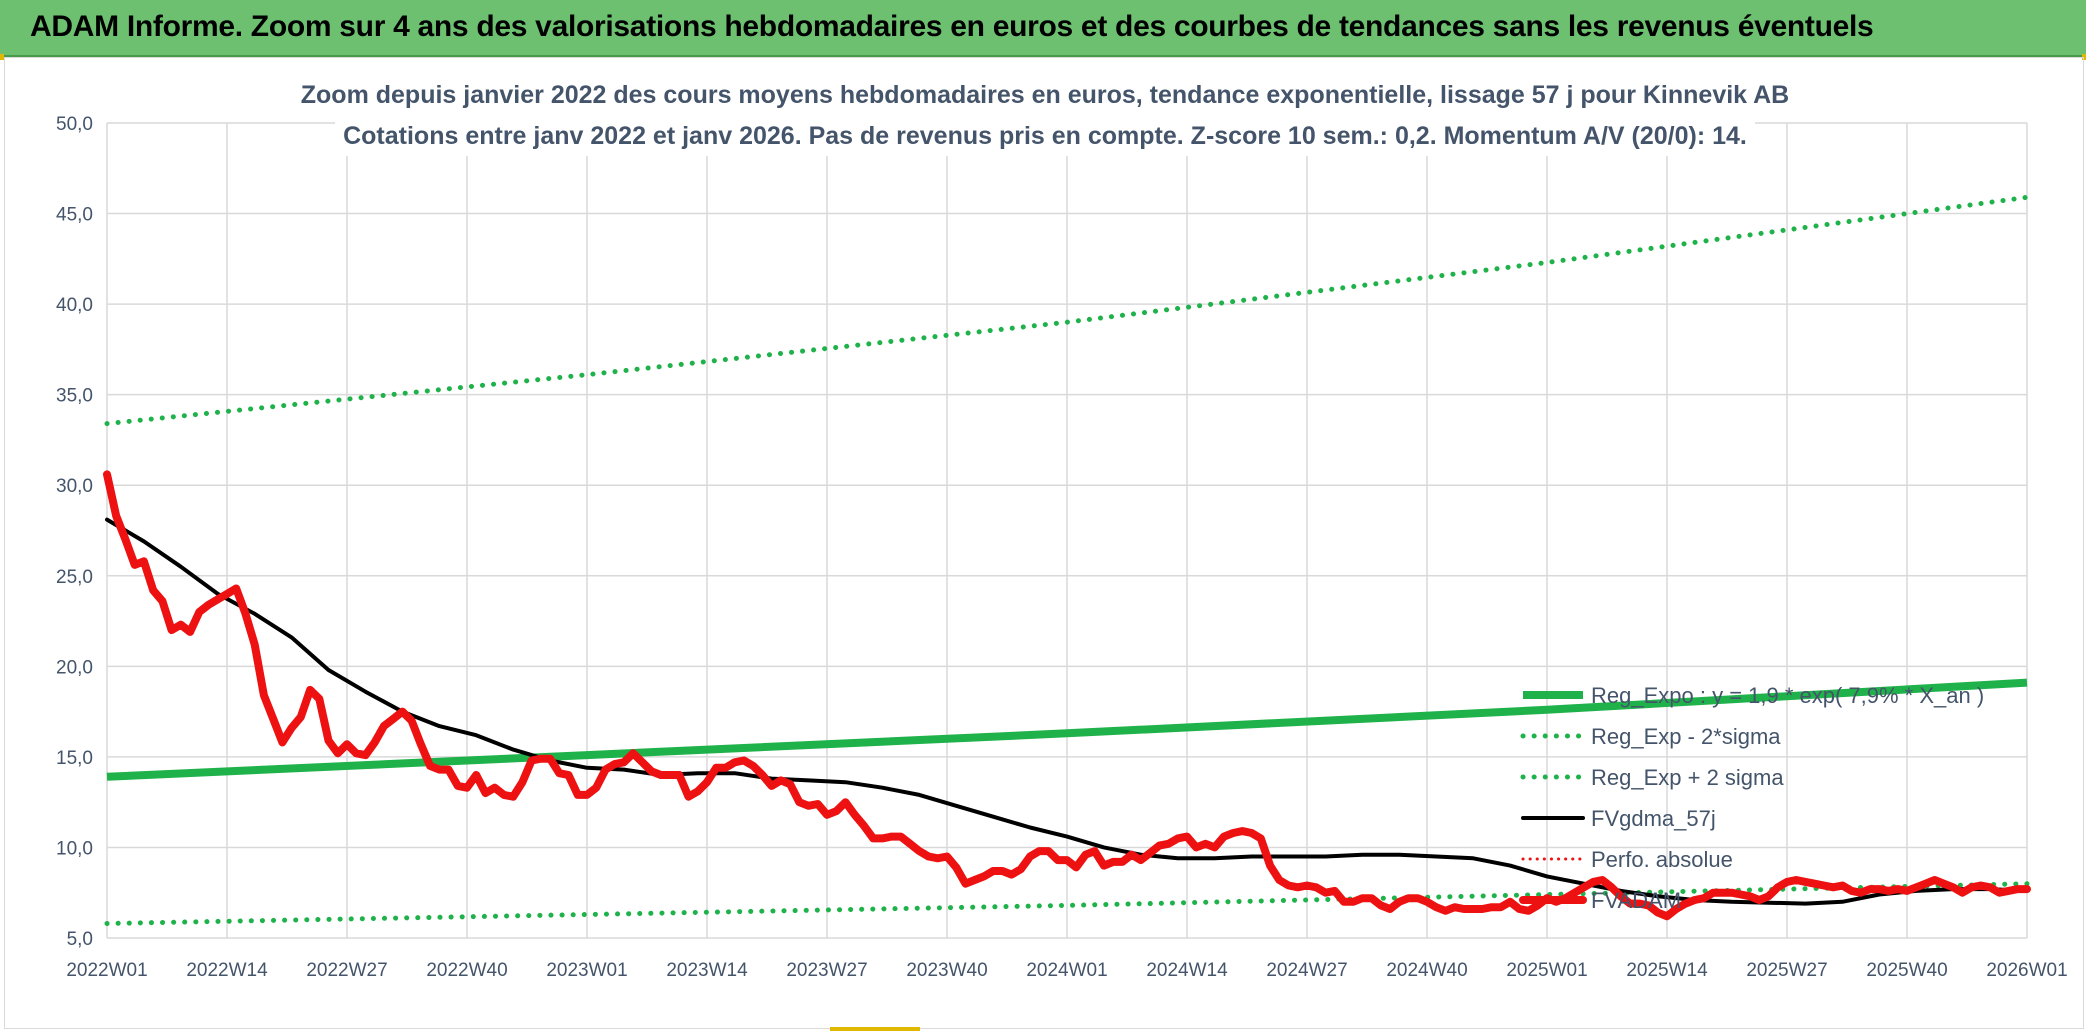  Describe the element at coordinates (74, 667) in the screenshot. I see `y-tick-label: 20,0` at that location.